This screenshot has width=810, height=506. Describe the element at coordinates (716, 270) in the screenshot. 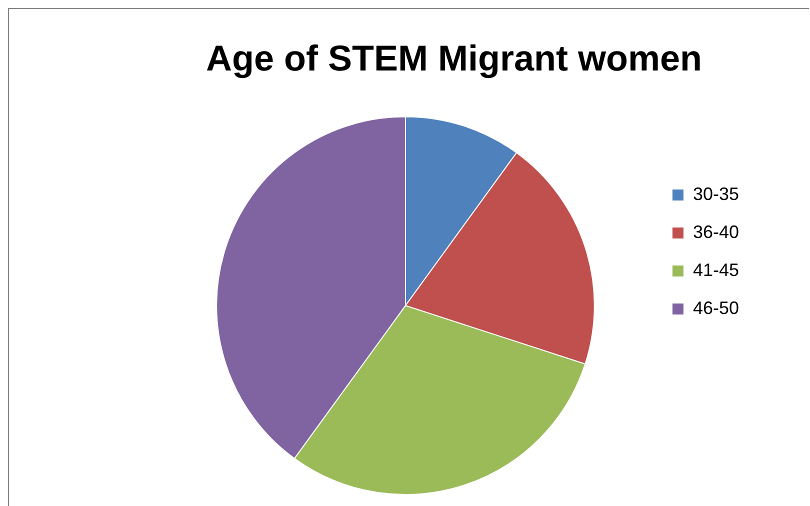

I see `legend-label: 41-45` at that location.